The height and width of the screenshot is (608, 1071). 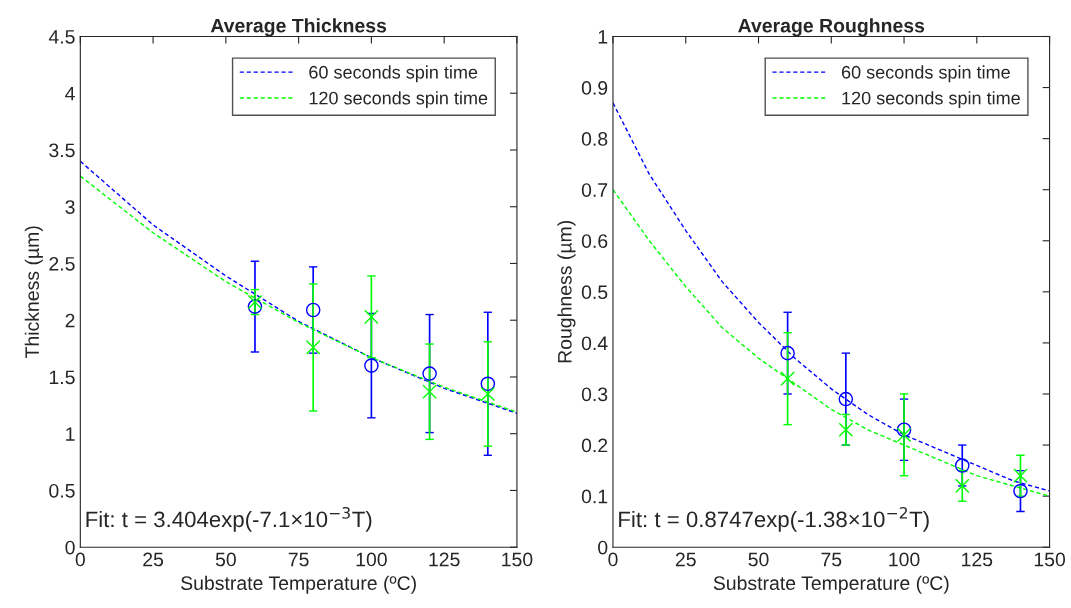 I want to click on y-tick-label: 0.2, so click(x=594, y=445).